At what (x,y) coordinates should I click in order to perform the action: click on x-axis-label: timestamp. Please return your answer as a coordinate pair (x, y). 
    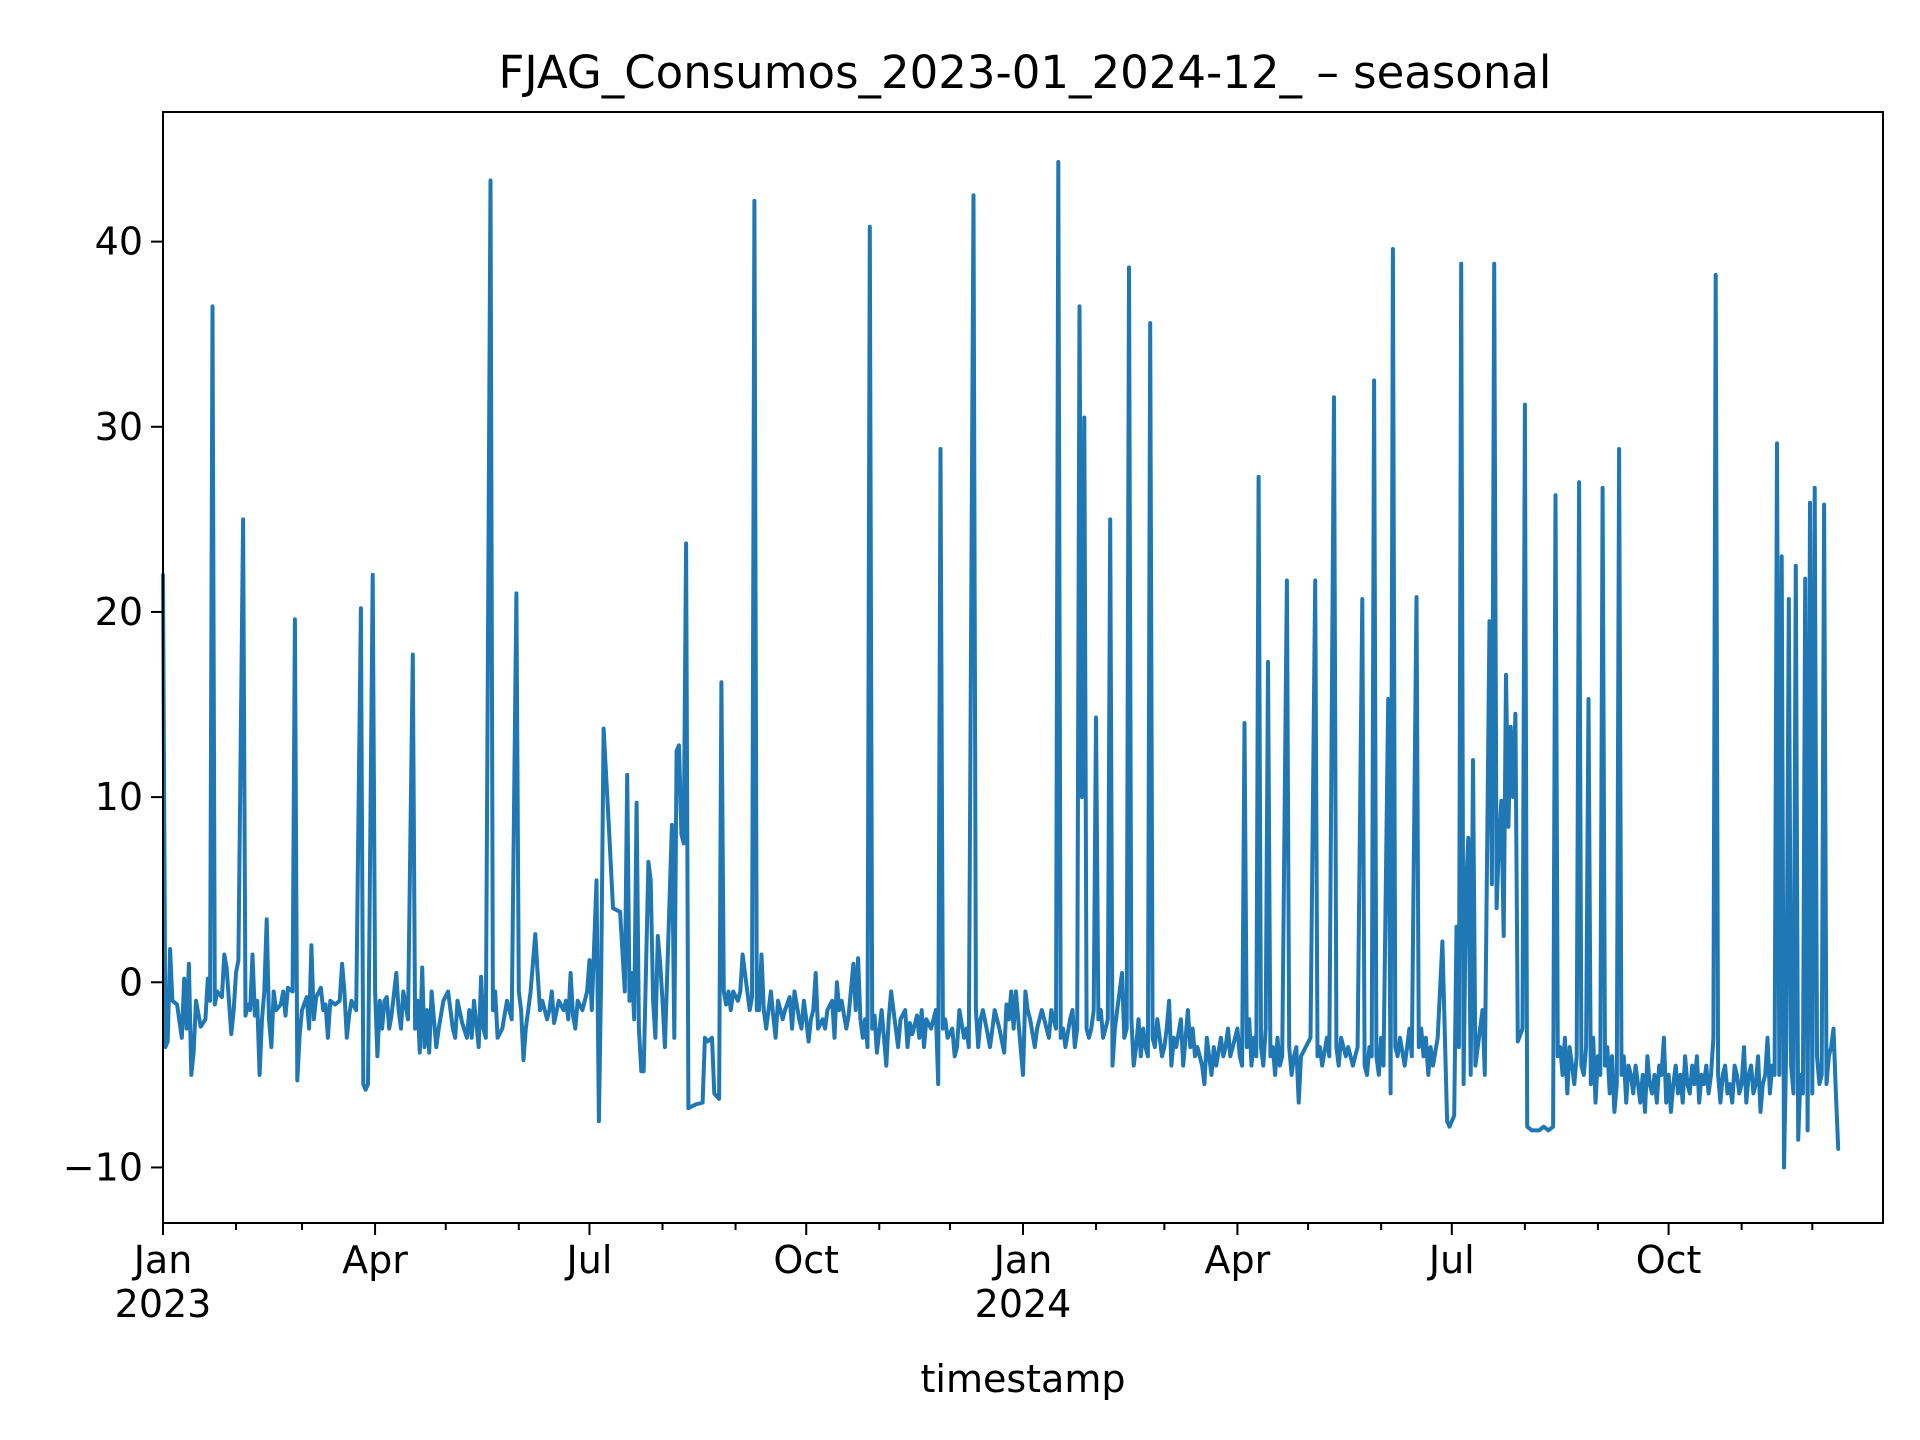
    Looking at the image, I should click on (1023, 1379).